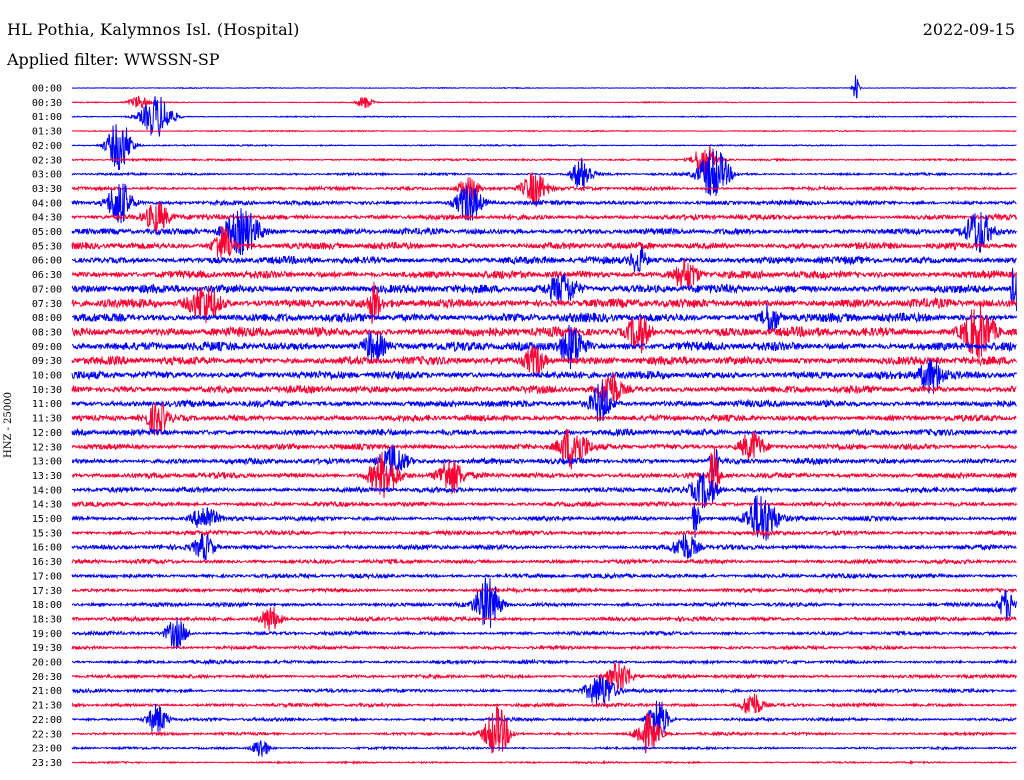 Image resolution: width=1024 pixels, height=780 pixels. What do you see at coordinates (47, 189) in the screenshot?
I see `time-tick-label: 03:30` at bounding box center [47, 189].